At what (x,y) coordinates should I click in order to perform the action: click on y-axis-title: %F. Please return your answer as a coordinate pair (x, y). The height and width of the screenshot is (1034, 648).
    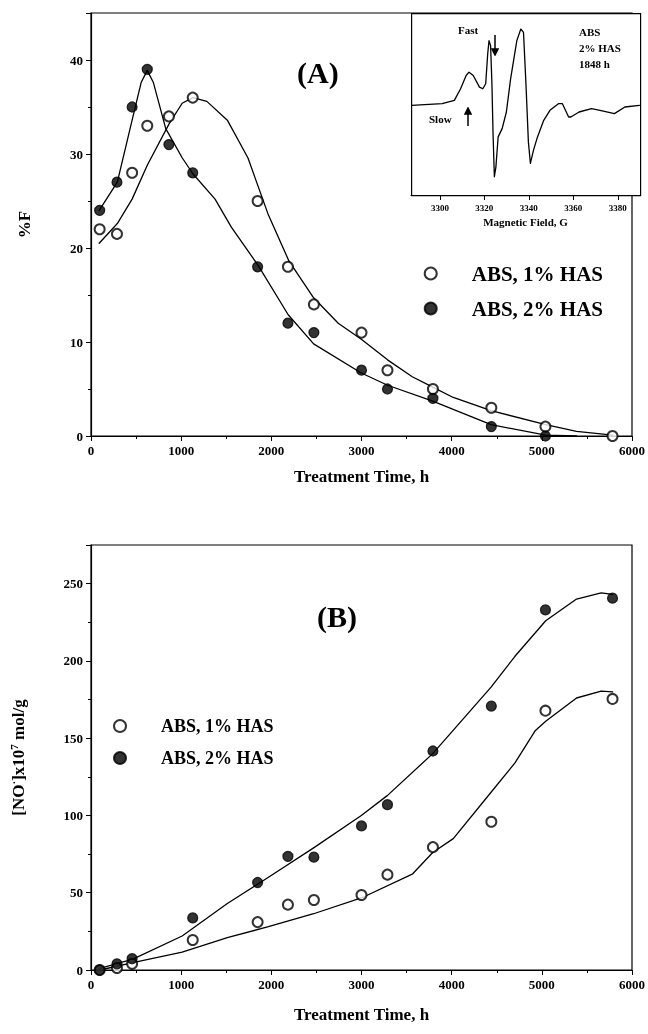
    Looking at the image, I should click on (24, 224).